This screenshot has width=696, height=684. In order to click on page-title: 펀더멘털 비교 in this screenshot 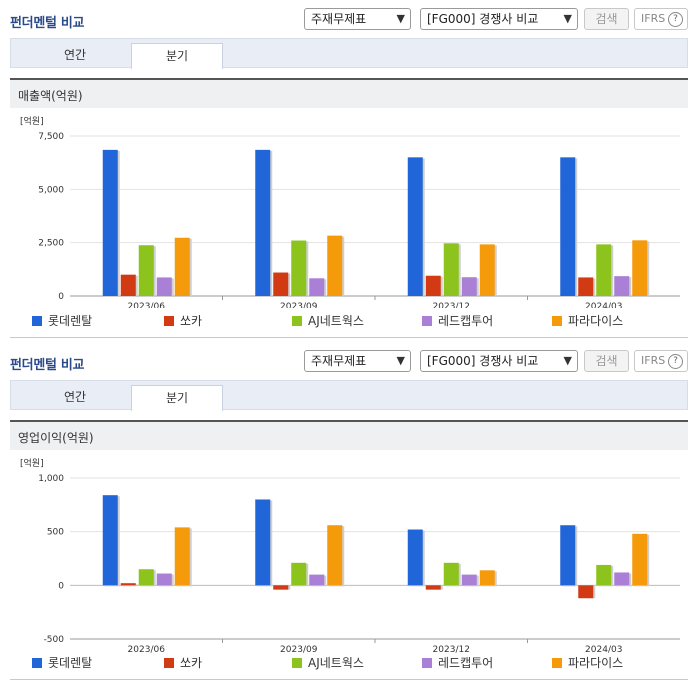, I will do `click(47, 365)`.